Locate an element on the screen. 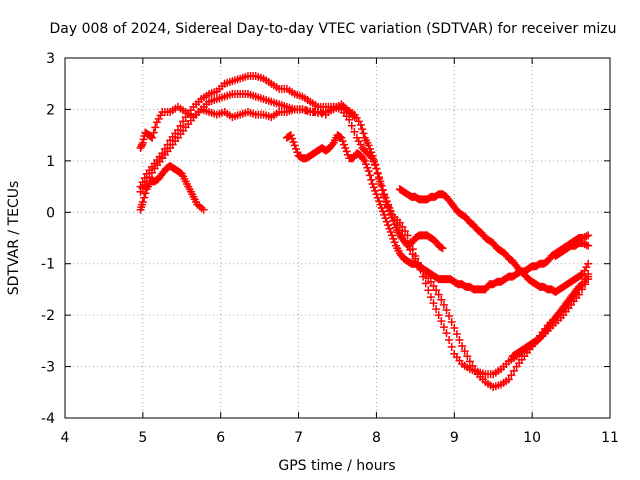 This screenshot has height=480, width=640. x-tick-label: 7 is located at coordinates (298, 438).